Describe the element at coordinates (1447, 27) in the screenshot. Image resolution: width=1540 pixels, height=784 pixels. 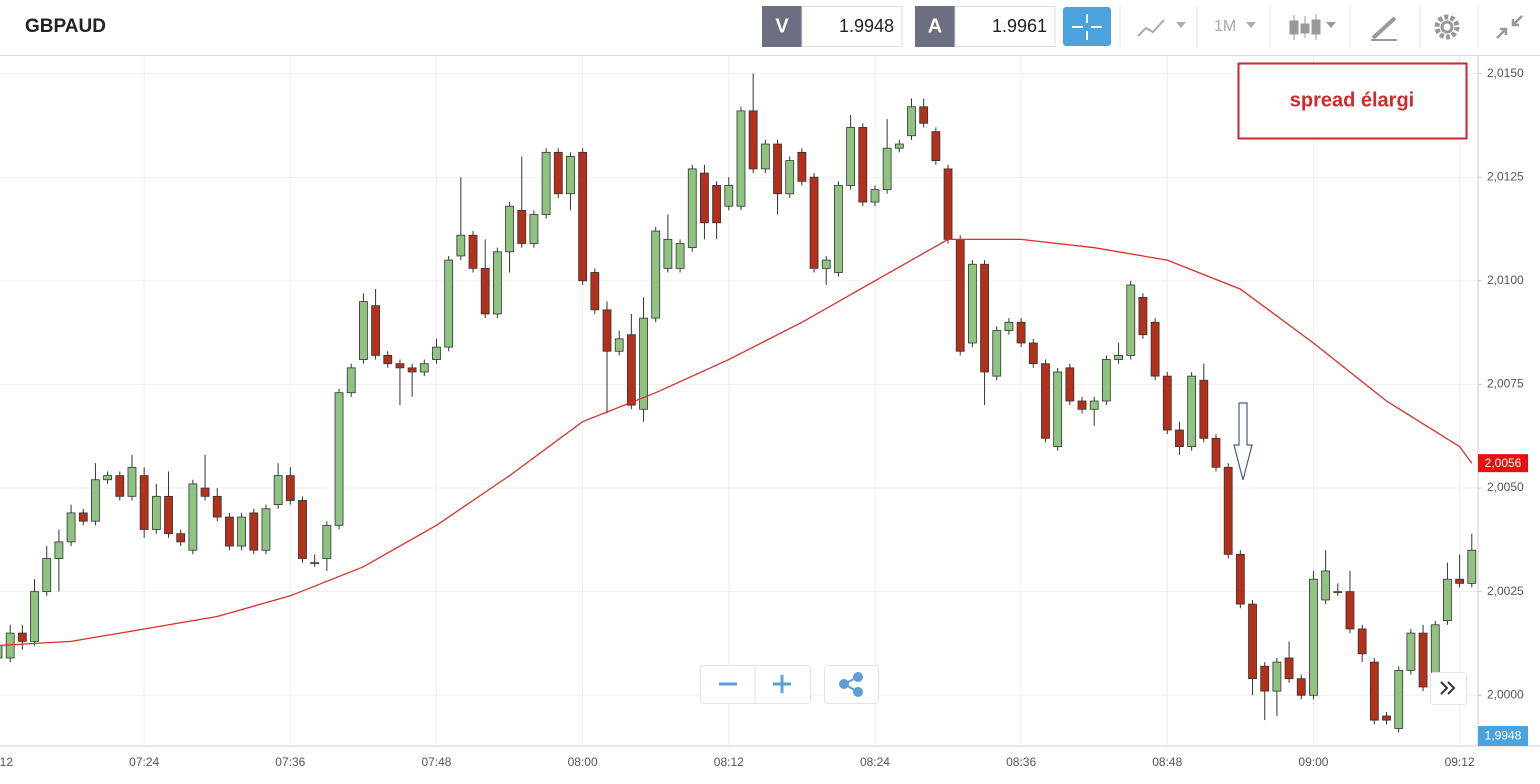
I see `settings-button` at that location.